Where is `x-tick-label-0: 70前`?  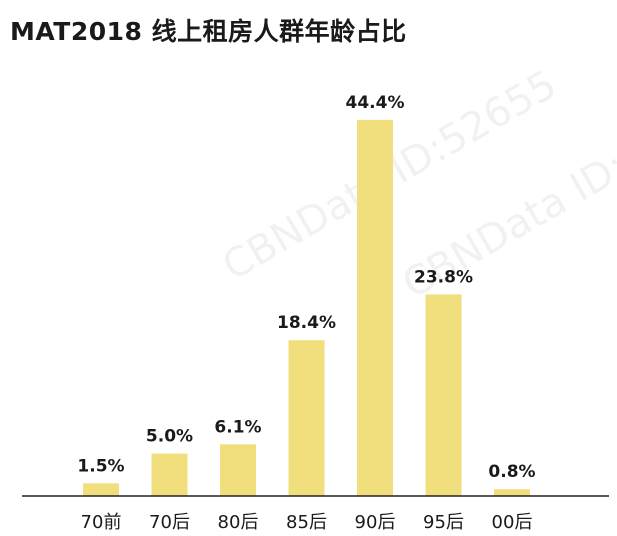 x-tick-label-0: 70前 is located at coordinates (101, 522).